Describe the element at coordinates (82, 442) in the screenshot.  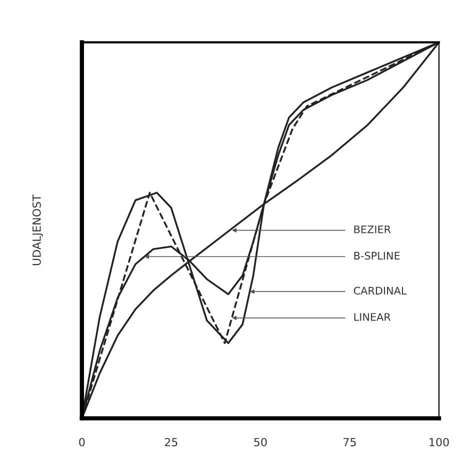
I see `x-tick-label: 0` at that location.